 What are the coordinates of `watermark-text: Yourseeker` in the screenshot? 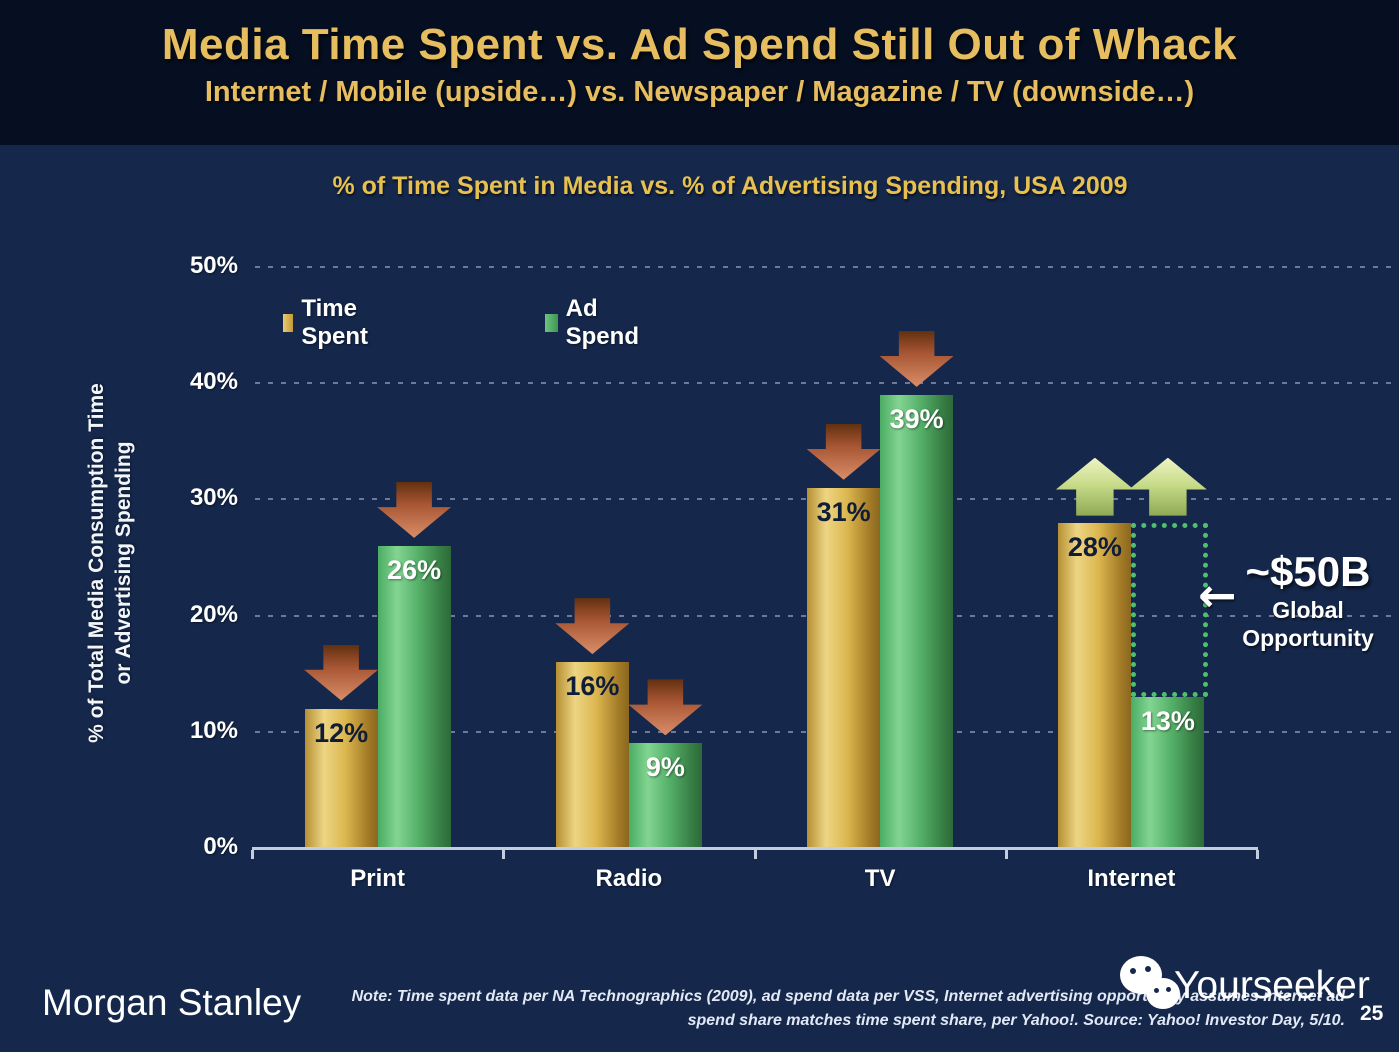 It's located at (1272, 985).